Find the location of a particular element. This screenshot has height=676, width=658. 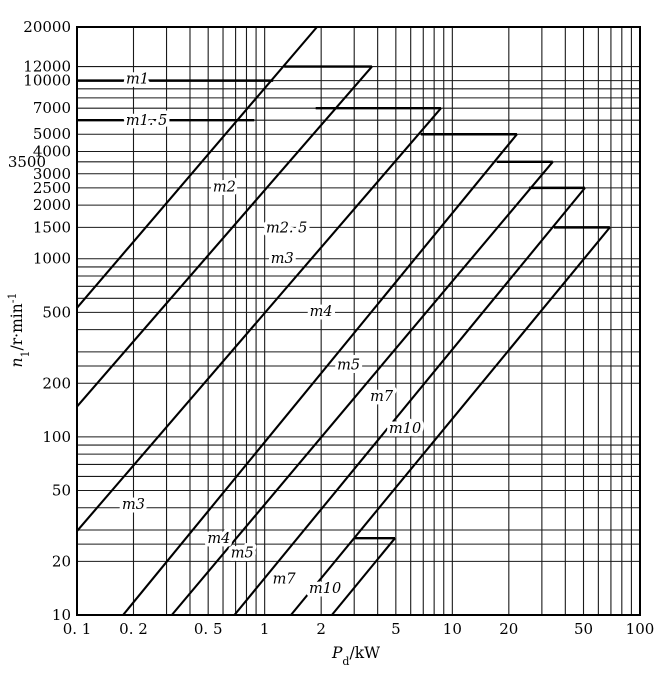

y-axis-title: n1/r·min-1 is located at coordinates (19, 330).